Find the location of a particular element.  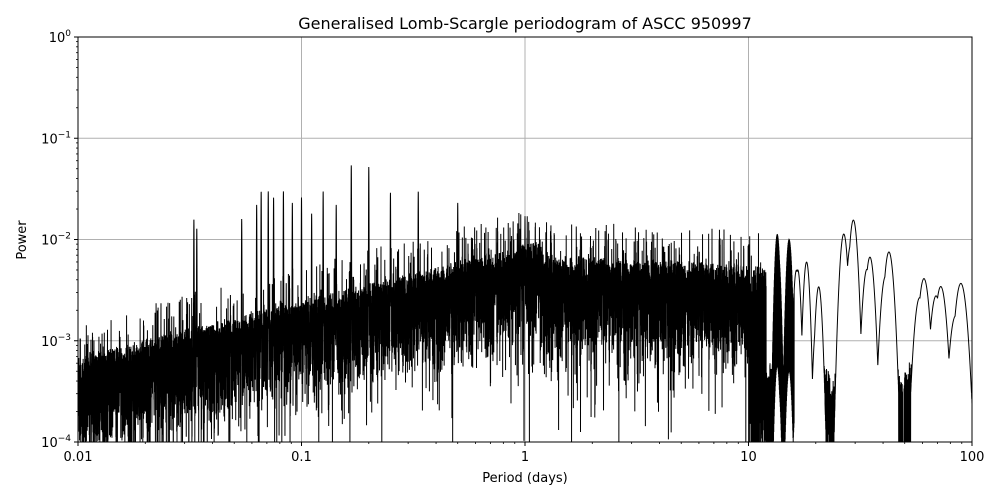

x-tick-label: 0.1 is located at coordinates (301, 457).